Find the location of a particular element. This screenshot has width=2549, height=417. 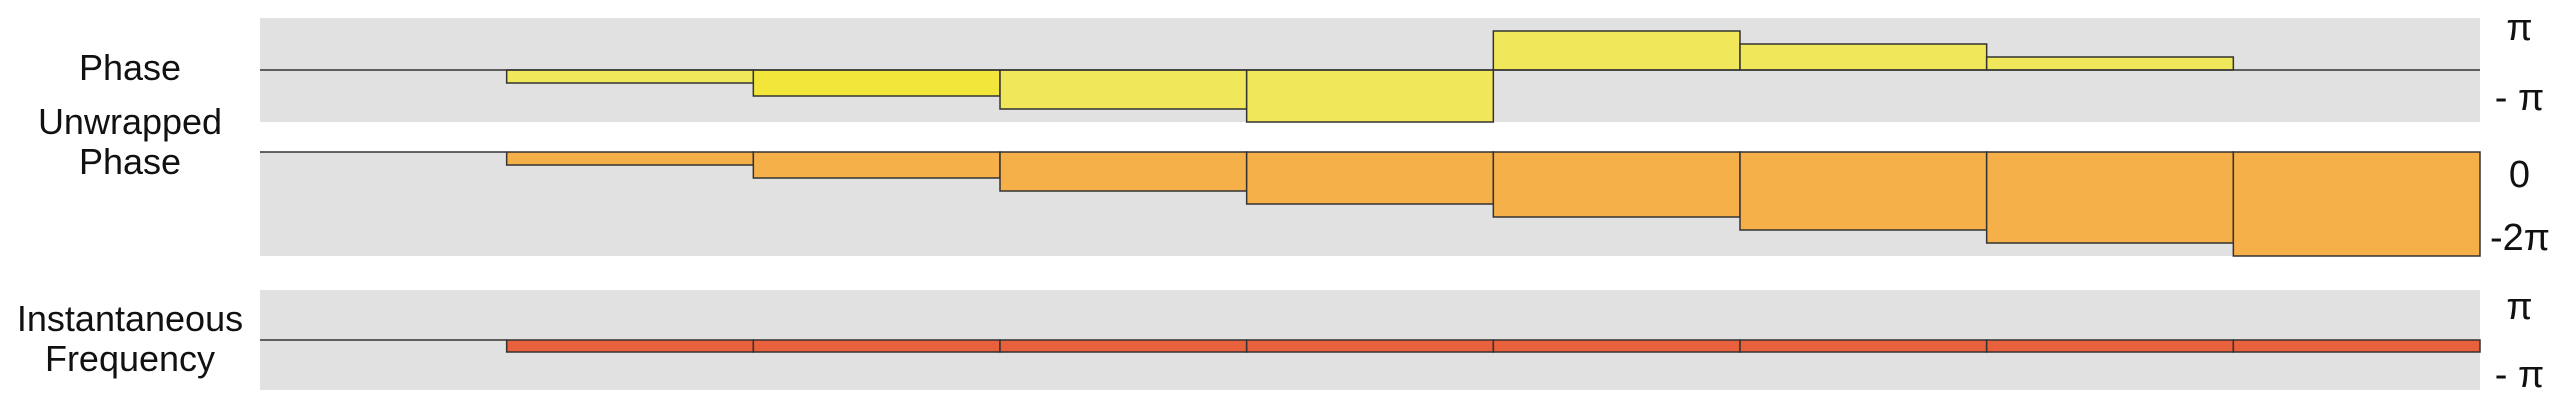

phase-axis-top-label: π is located at coordinates (2519, 28).